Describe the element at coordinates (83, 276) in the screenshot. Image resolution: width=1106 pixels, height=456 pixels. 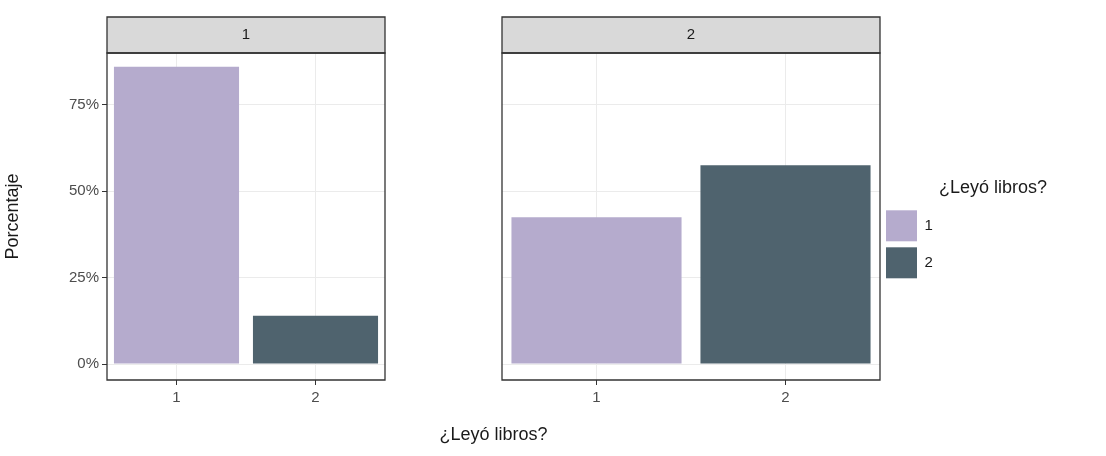
I see `y-tick-label: 25%` at that location.